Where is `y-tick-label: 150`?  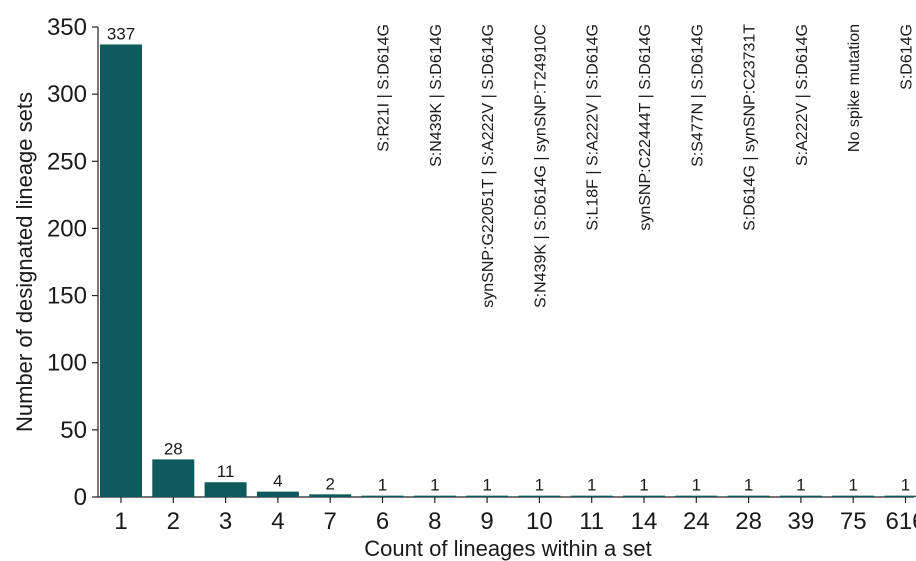 y-tick-label: 150 is located at coordinates (67, 296).